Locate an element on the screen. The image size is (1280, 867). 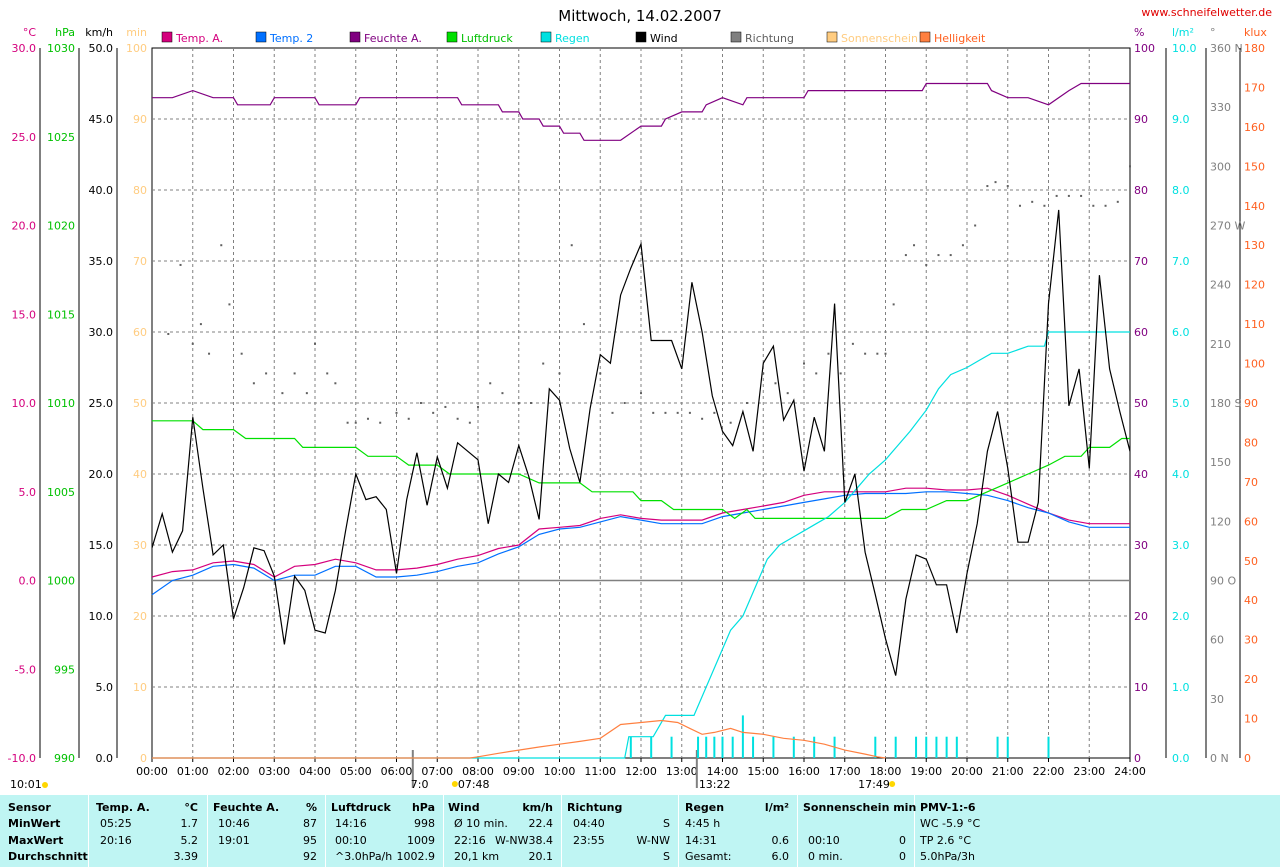
sun-tick-label: 50 is located at coordinates (140, 403).